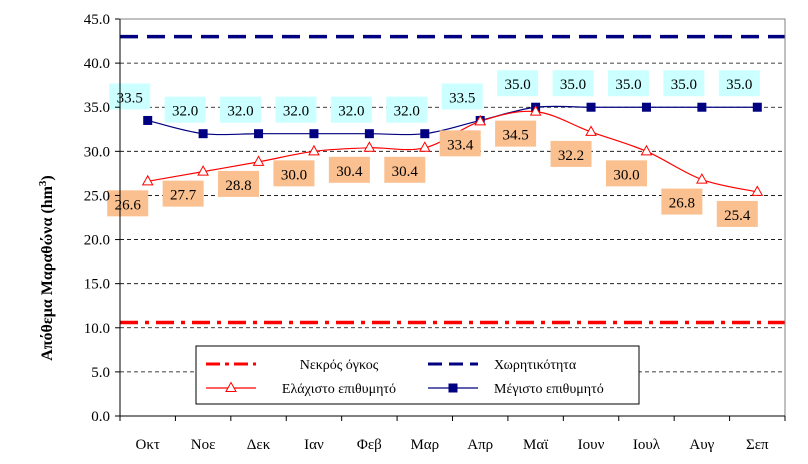 The width and height of the screenshot is (808, 464). Describe the element at coordinates (97, 152) in the screenshot. I see `y-tick-label: 30.0` at that location.